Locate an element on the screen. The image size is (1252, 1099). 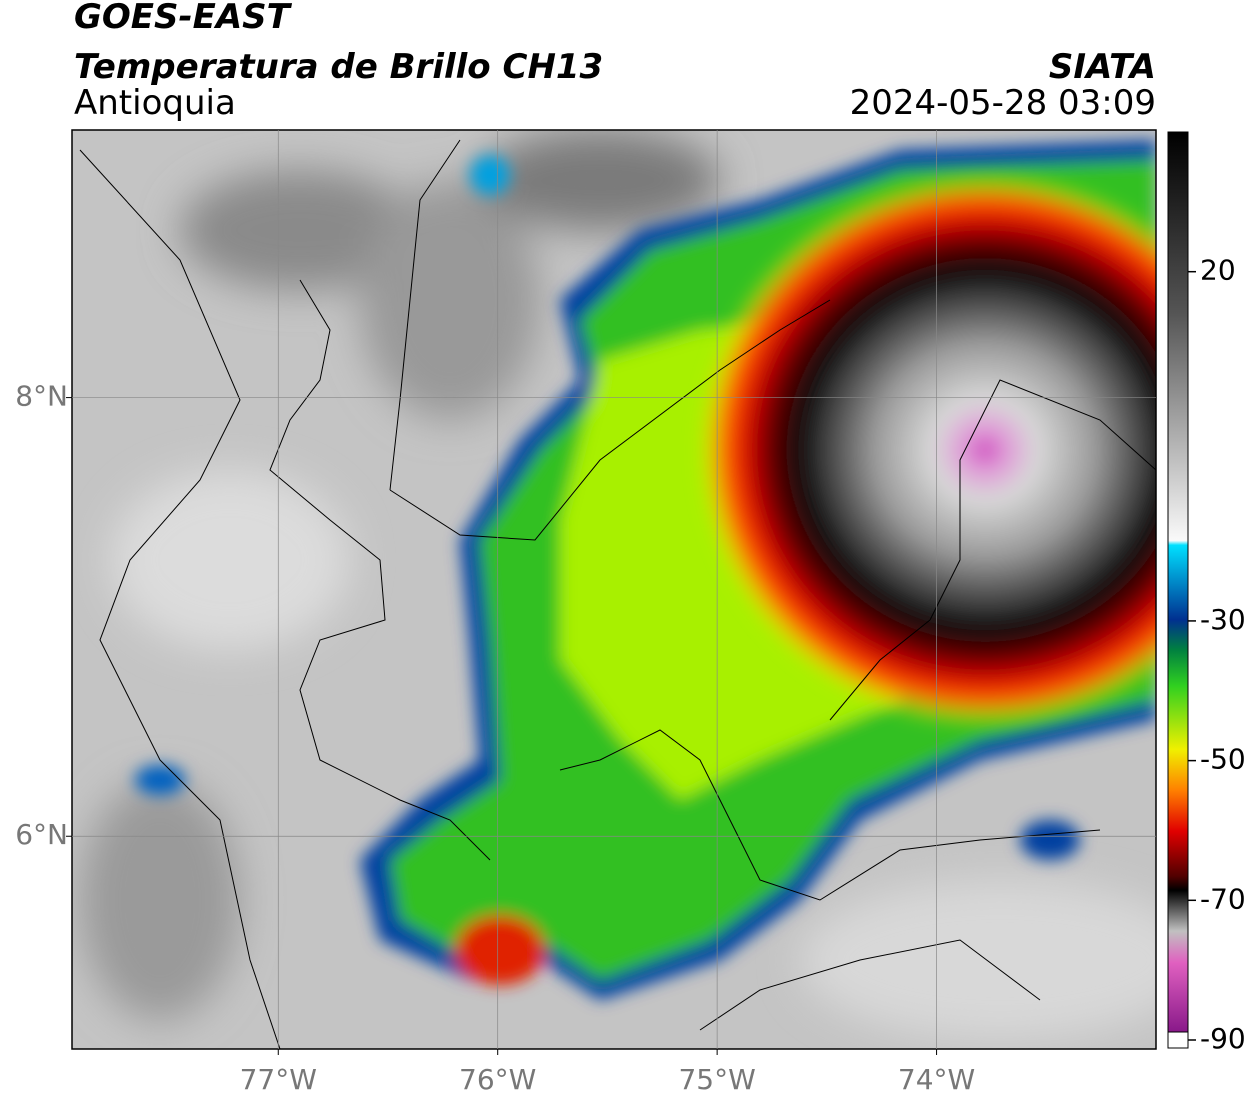
x-tick-label: 74°W is located at coordinates (936, 1079).